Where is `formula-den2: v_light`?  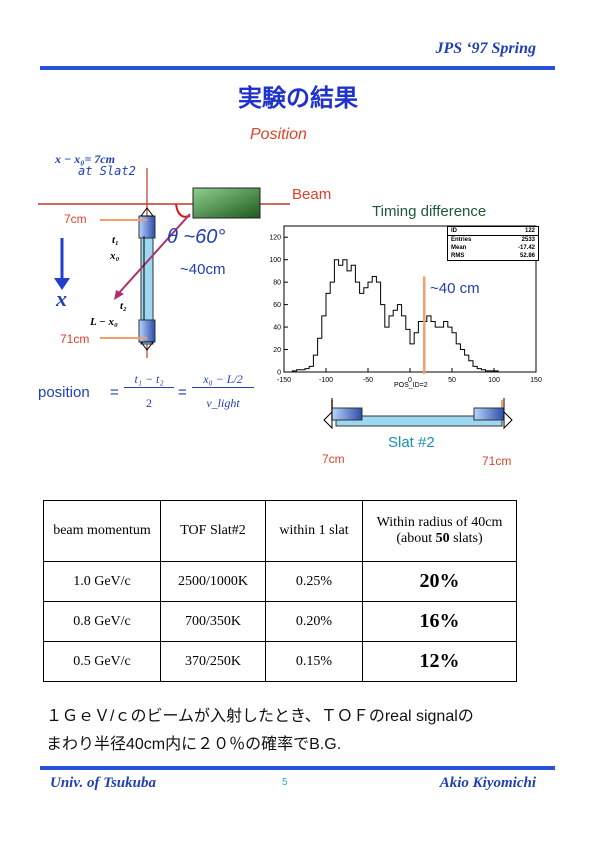
formula-den2: v_light is located at coordinates (223, 403).